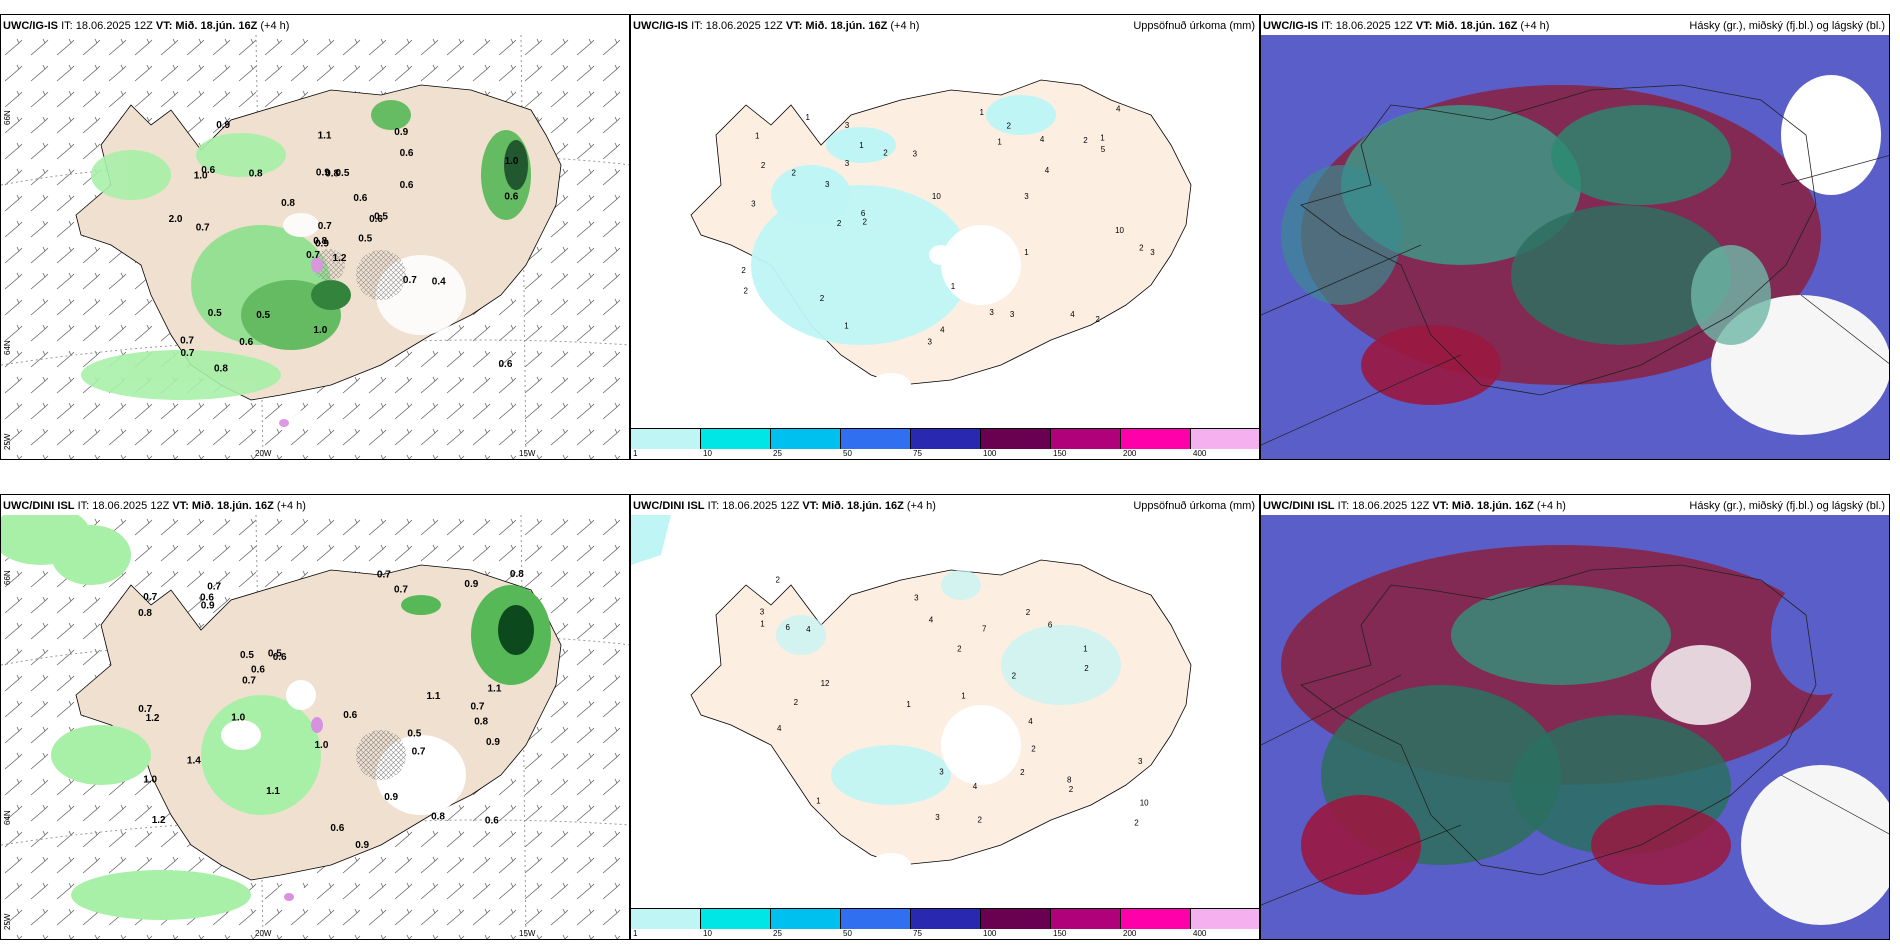  Describe the element at coordinates (936, 196) in the screenshot. I see `value-label: 10` at that location.